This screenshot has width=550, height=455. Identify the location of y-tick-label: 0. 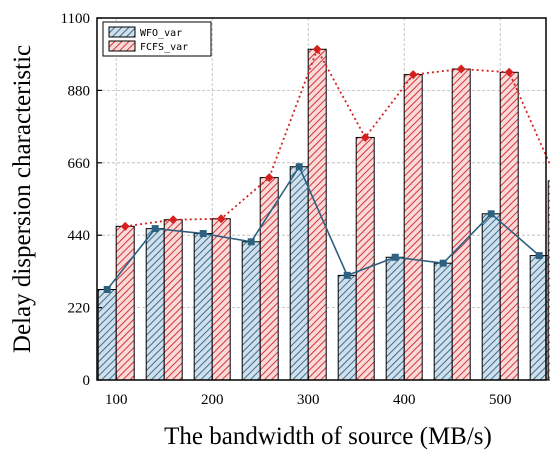
(87, 381).